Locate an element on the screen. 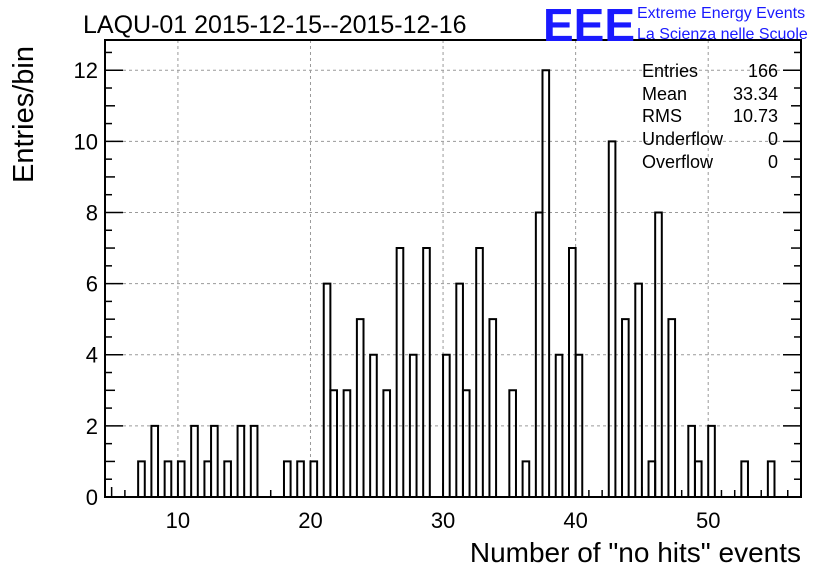  y-tick-label: 0 is located at coordinates (92, 497).